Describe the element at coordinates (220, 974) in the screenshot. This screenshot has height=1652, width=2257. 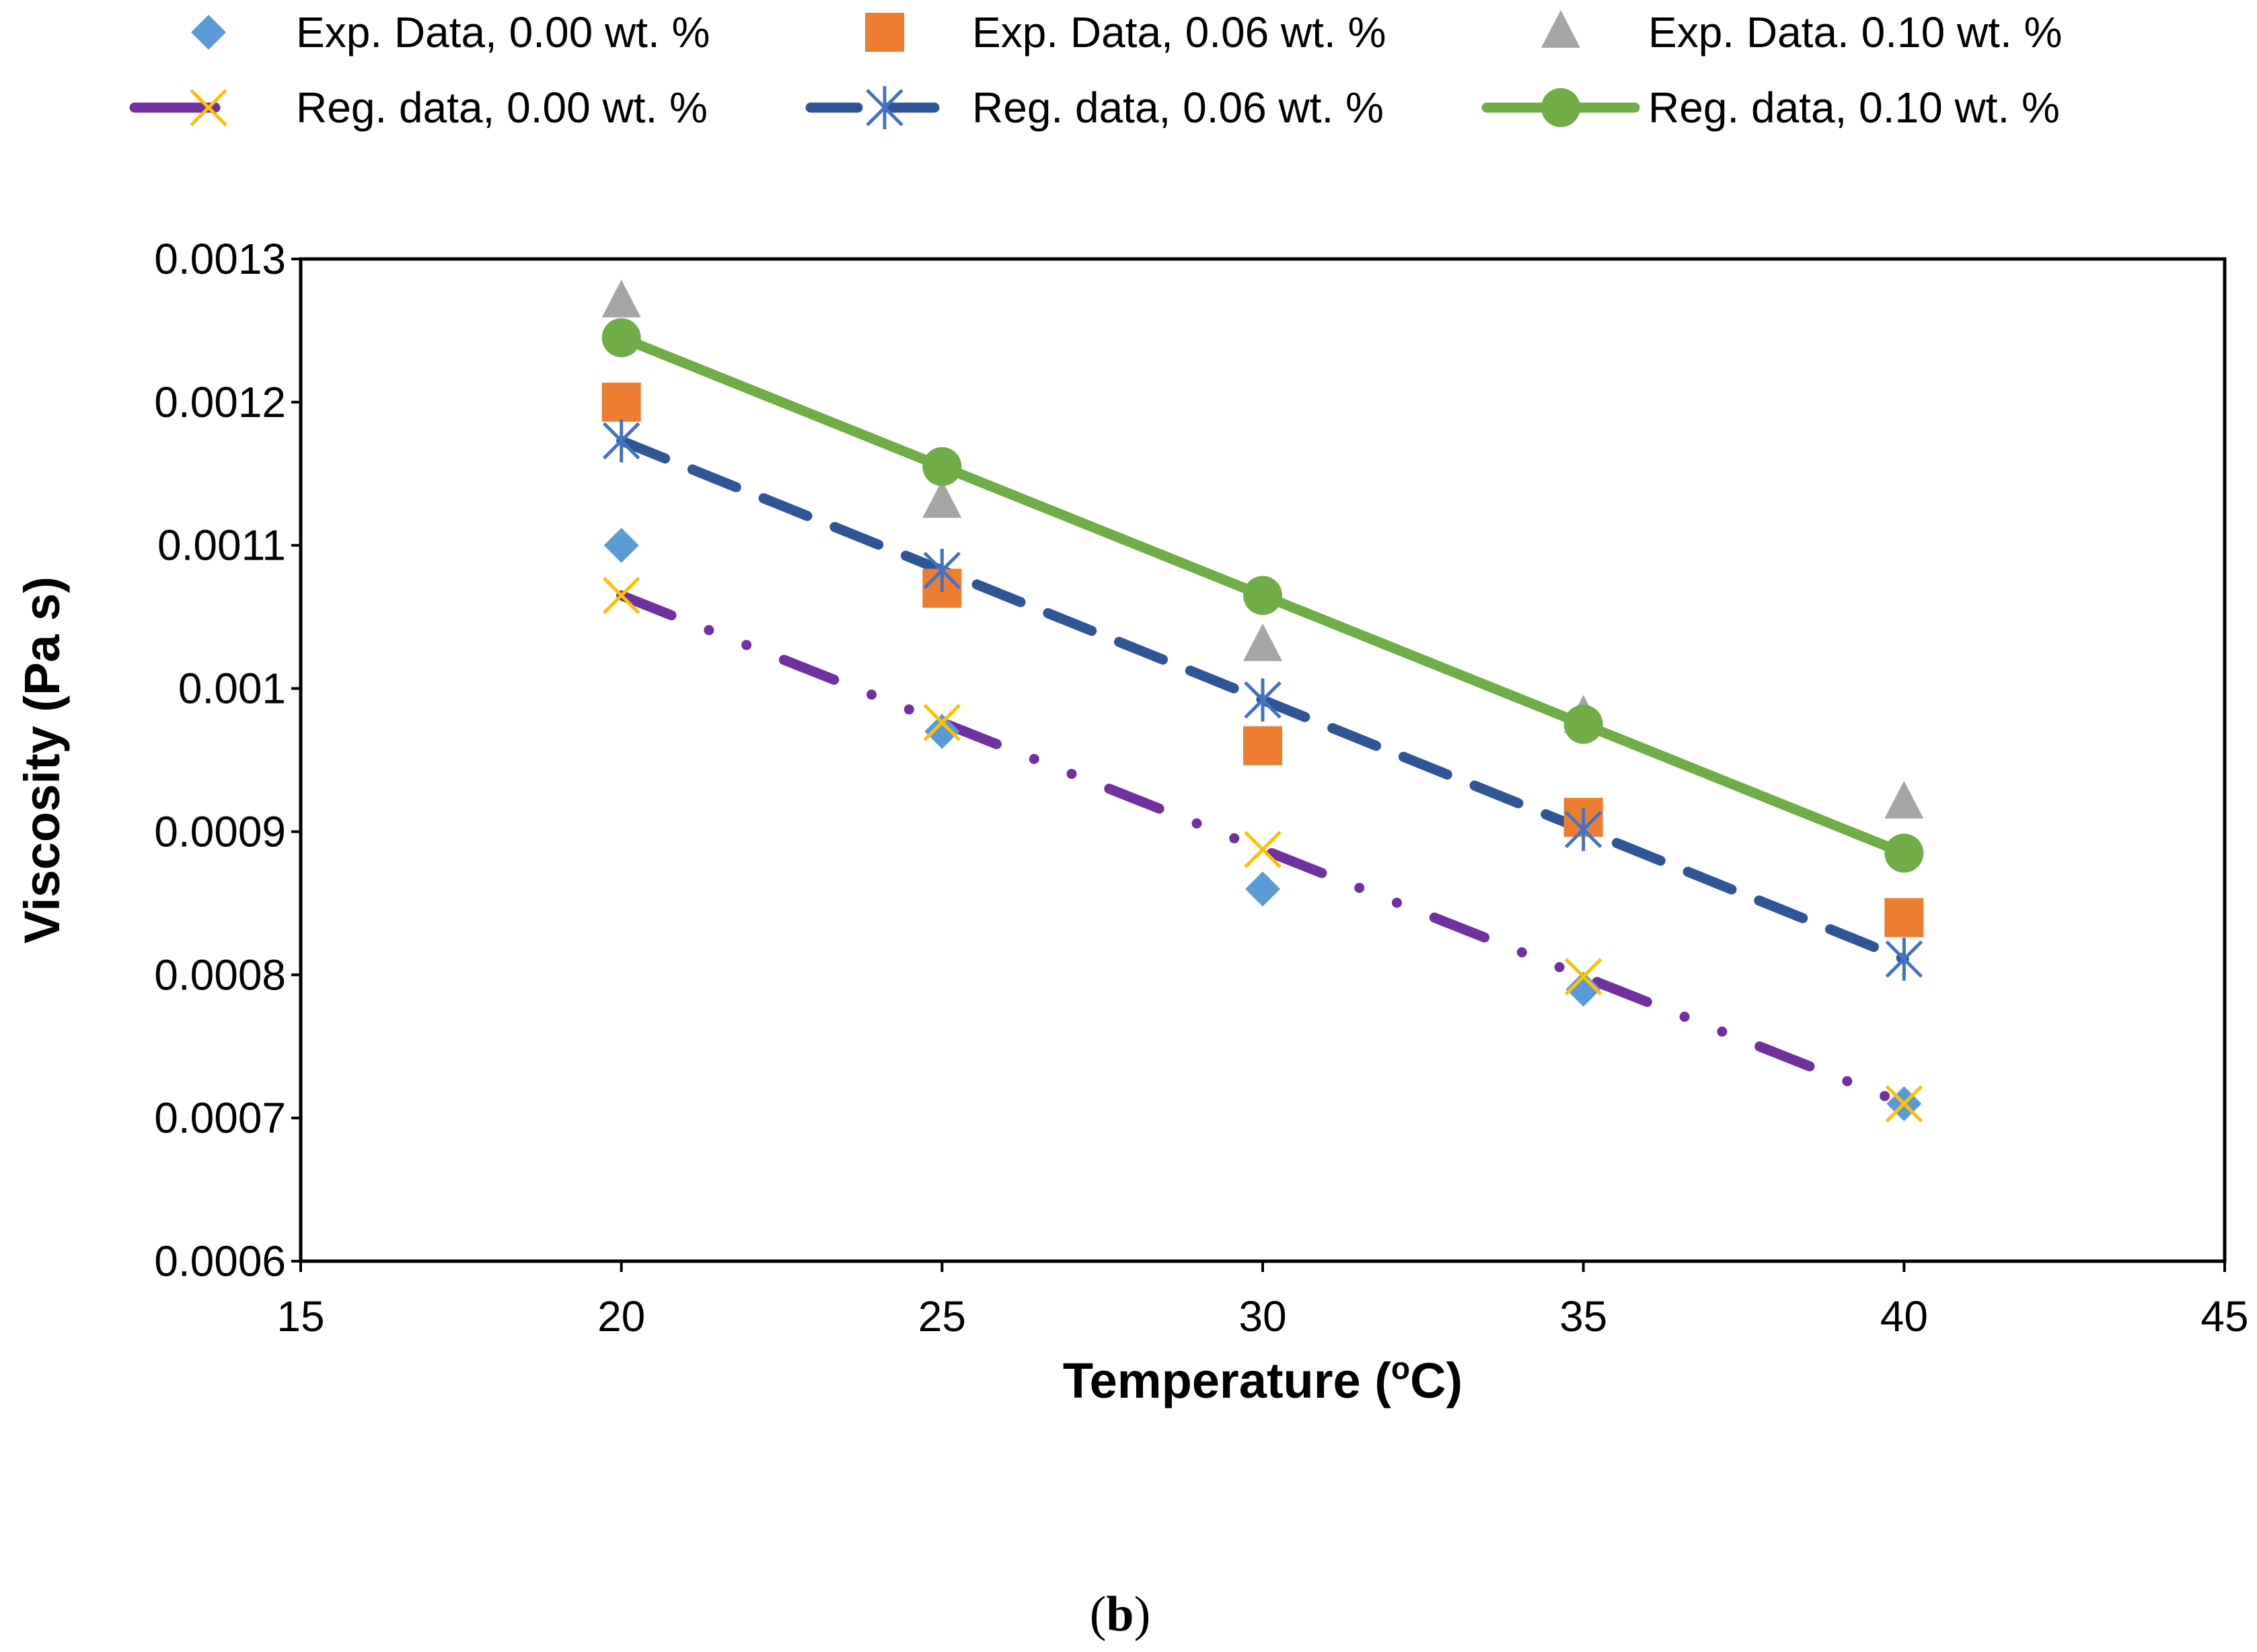
I see `y-tick-label: 0.0008` at that location.